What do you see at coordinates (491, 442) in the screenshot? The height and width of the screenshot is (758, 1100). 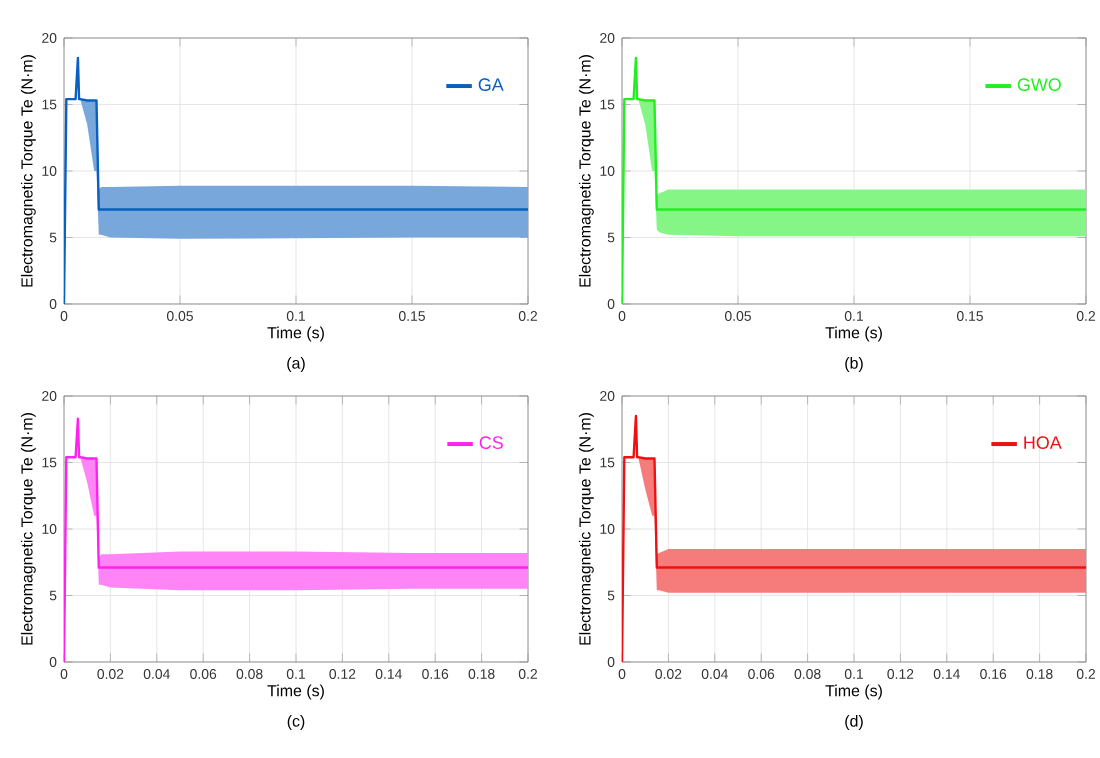 I see `legend-label: CS` at bounding box center [491, 442].